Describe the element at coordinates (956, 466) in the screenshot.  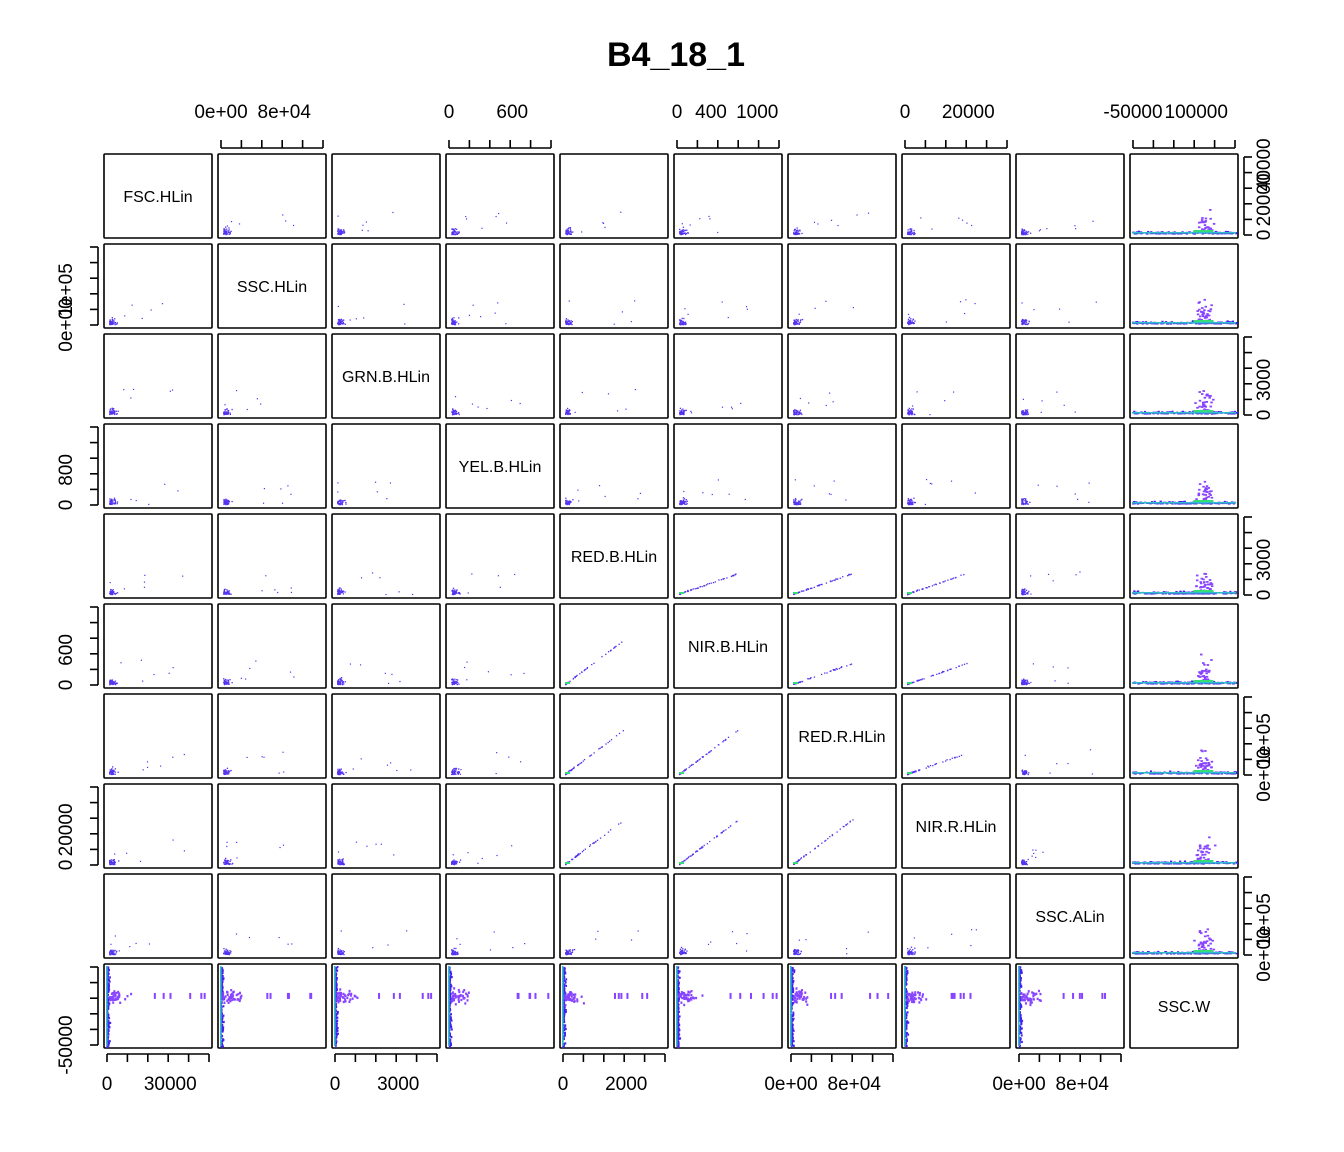
I see `panel-yel-b-hlin-vs-nir-r-hlin` at that location.